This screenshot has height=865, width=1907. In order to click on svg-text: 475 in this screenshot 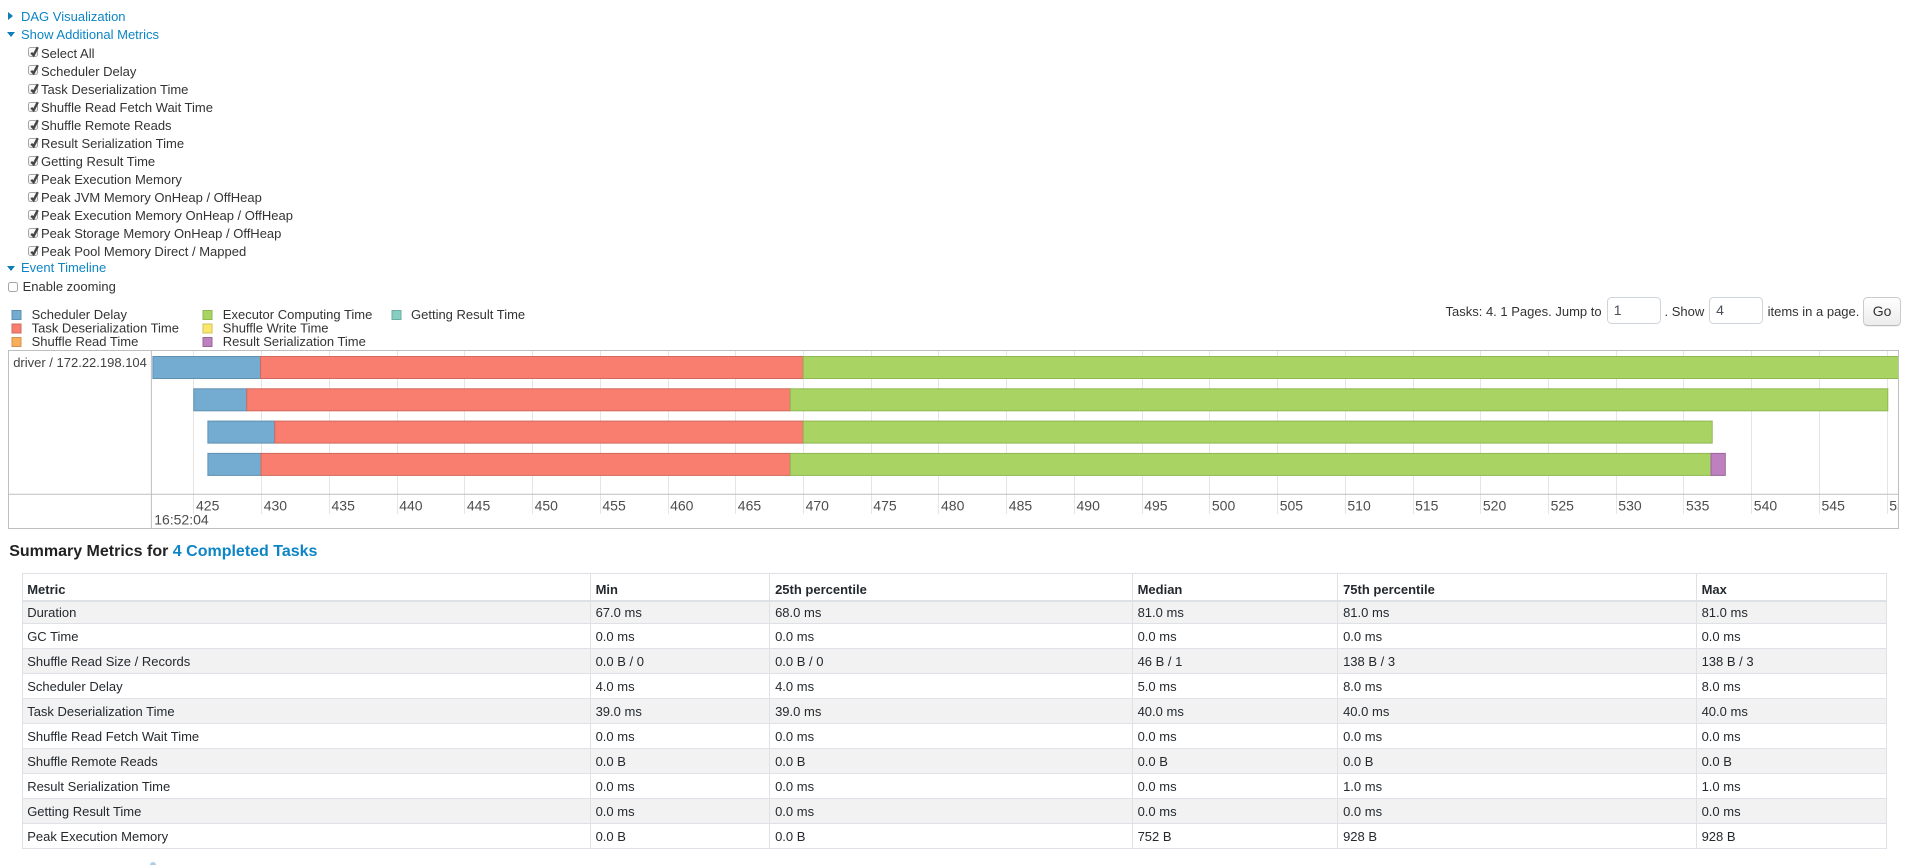, I will do `click(885, 506)`.